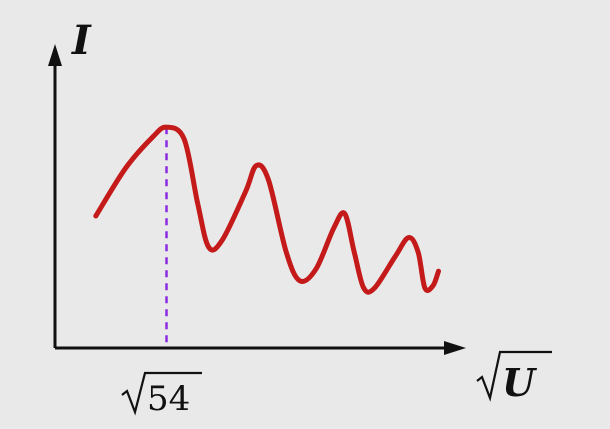 The width and height of the screenshot is (610, 429). Describe the element at coordinates (168, 399) in the screenshot. I see `tick-label-text: 54` at that location.